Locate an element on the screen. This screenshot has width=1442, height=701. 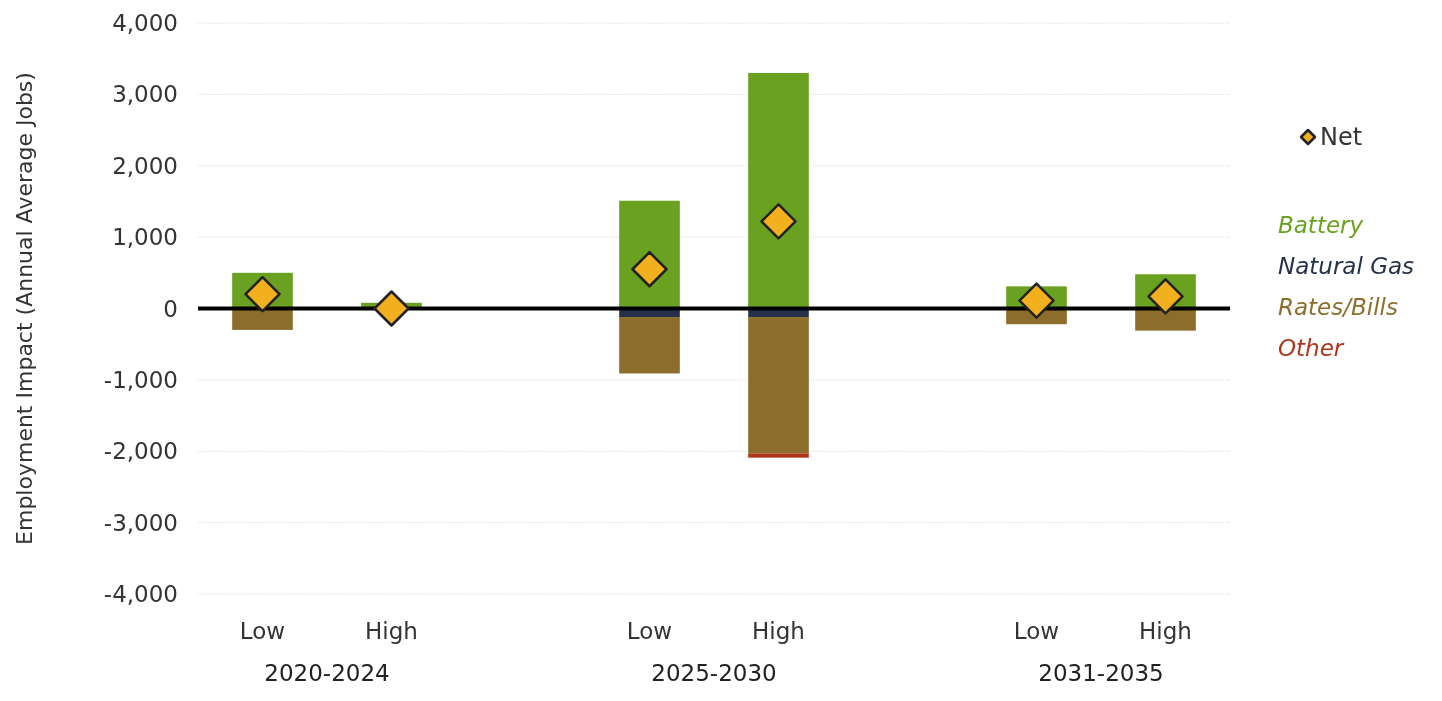
y-tick-label: -3,000 is located at coordinates (140, 522).